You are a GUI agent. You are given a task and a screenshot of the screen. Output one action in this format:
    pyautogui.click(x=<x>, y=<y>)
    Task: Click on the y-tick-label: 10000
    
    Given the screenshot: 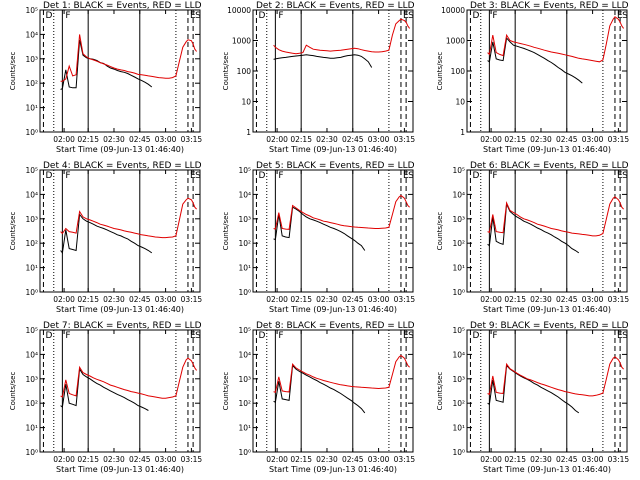 What is the action you would take?
    pyautogui.click(x=239, y=10)
    